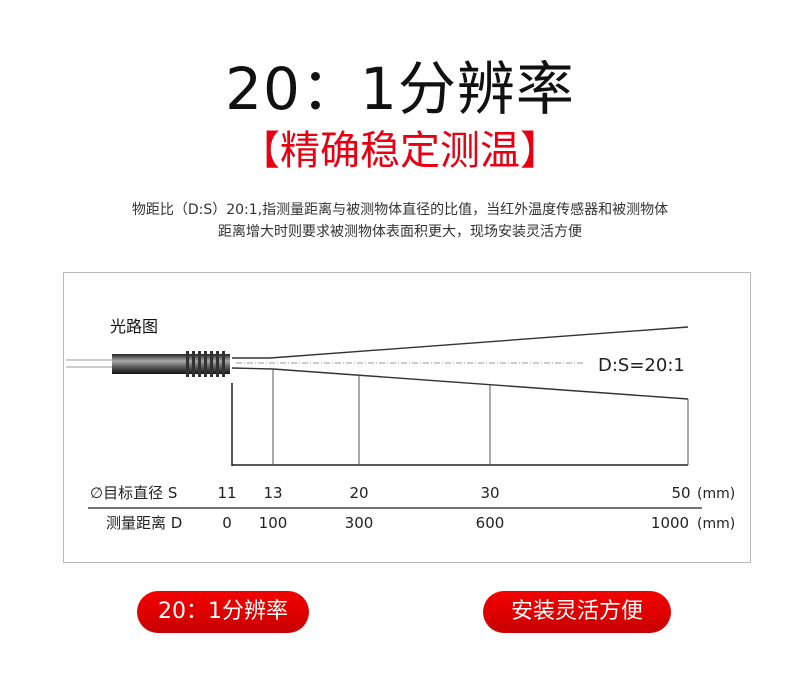 This screenshot has width=800, height=681. What do you see at coordinates (400, 89) in the screenshot?
I see `page-title: 20：1分辨率` at bounding box center [400, 89].